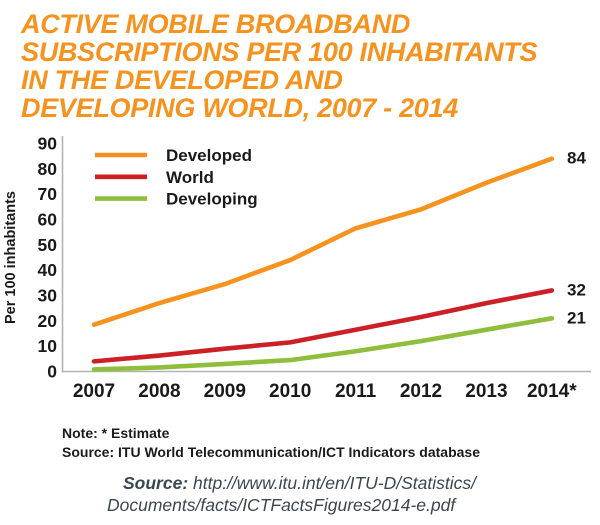  What do you see at coordinates (356, 391) in the screenshot?
I see `x-tick-label: 2011` at bounding box center [356, 391].